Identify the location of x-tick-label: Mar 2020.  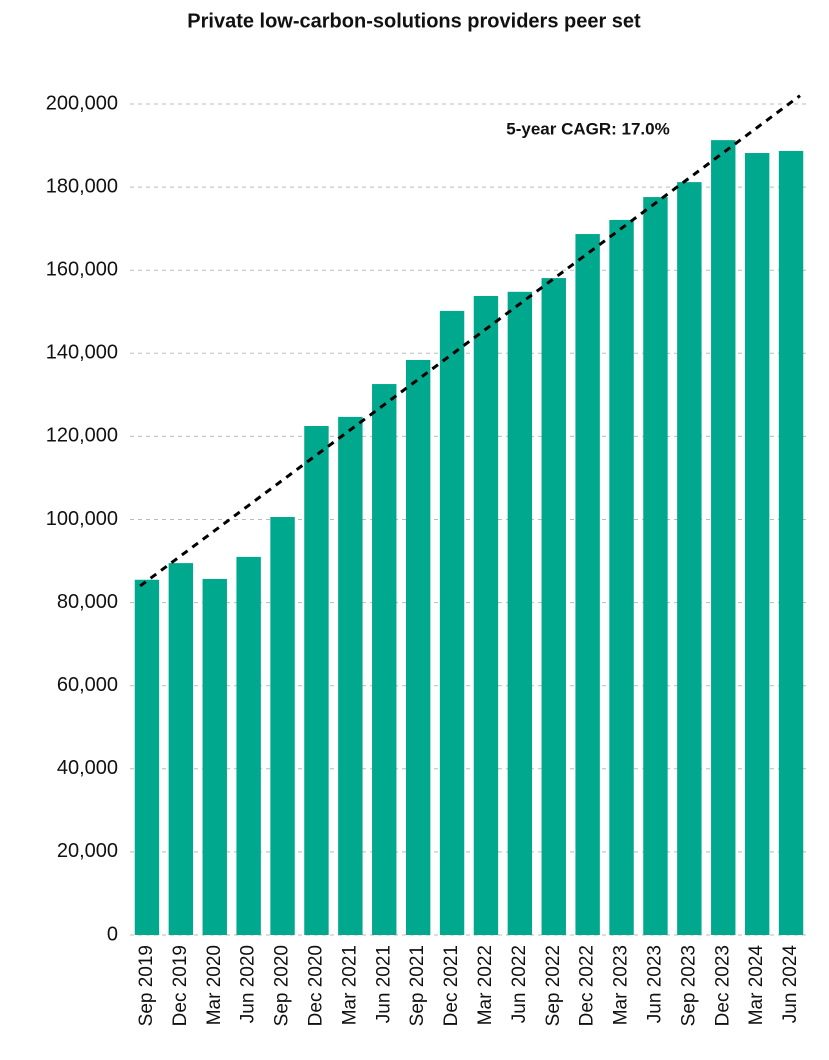
(214, 985).